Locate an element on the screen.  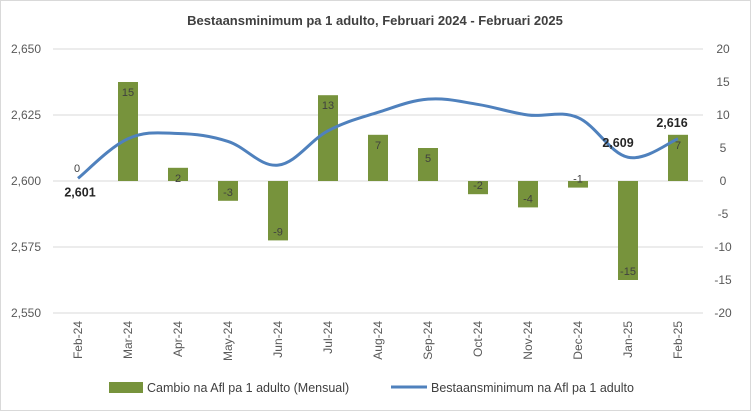
bar-data-label: -2 is located at coordinates (478, 186).